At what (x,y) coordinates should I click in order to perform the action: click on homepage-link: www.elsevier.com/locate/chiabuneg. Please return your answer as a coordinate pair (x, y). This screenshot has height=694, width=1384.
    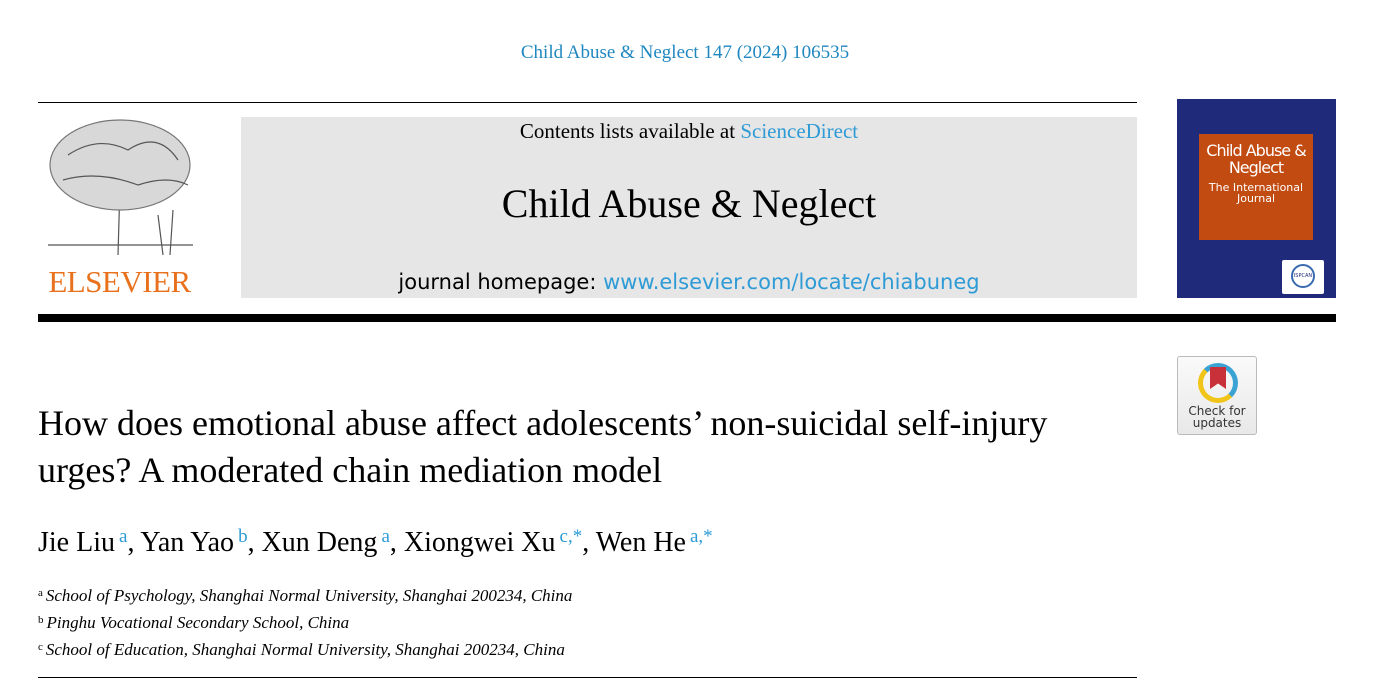
    Looking at the image, I should click on (791, 282).